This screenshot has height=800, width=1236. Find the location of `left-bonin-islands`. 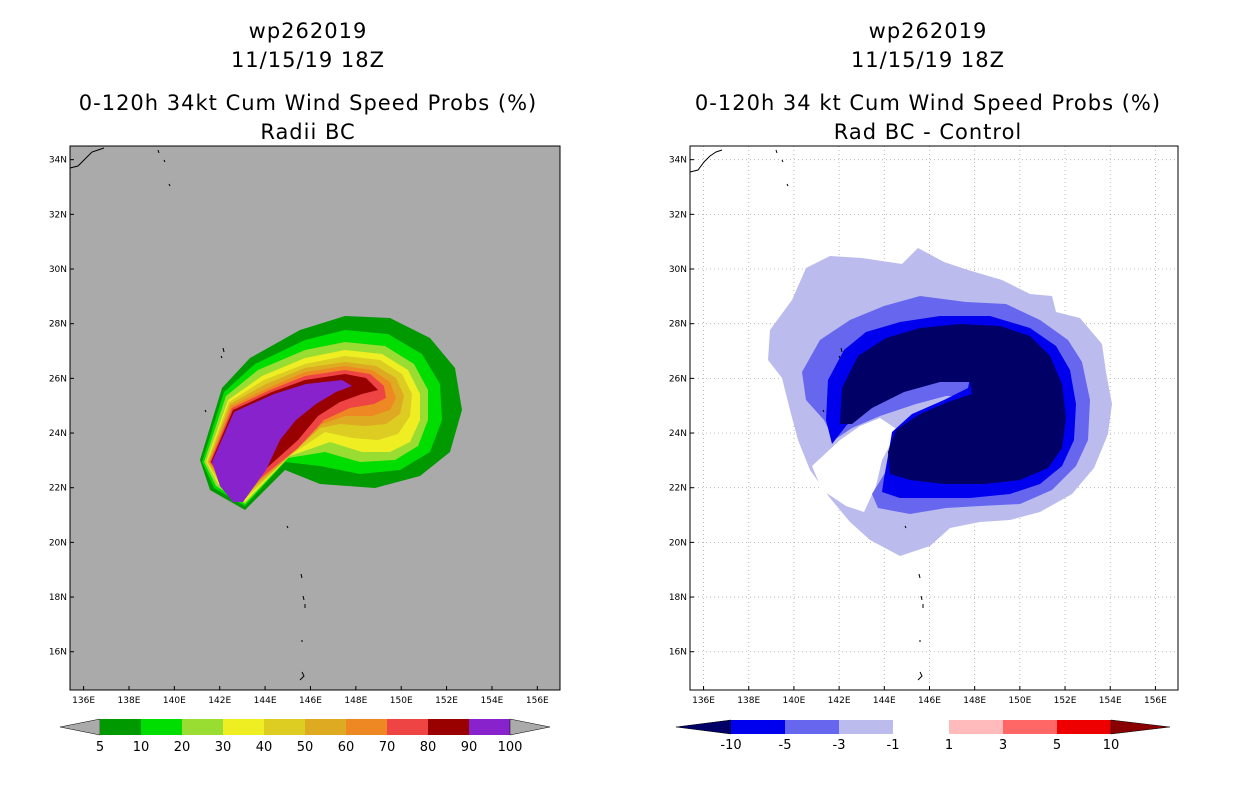

left-bonin-islands is located at coordinates (214, 380).